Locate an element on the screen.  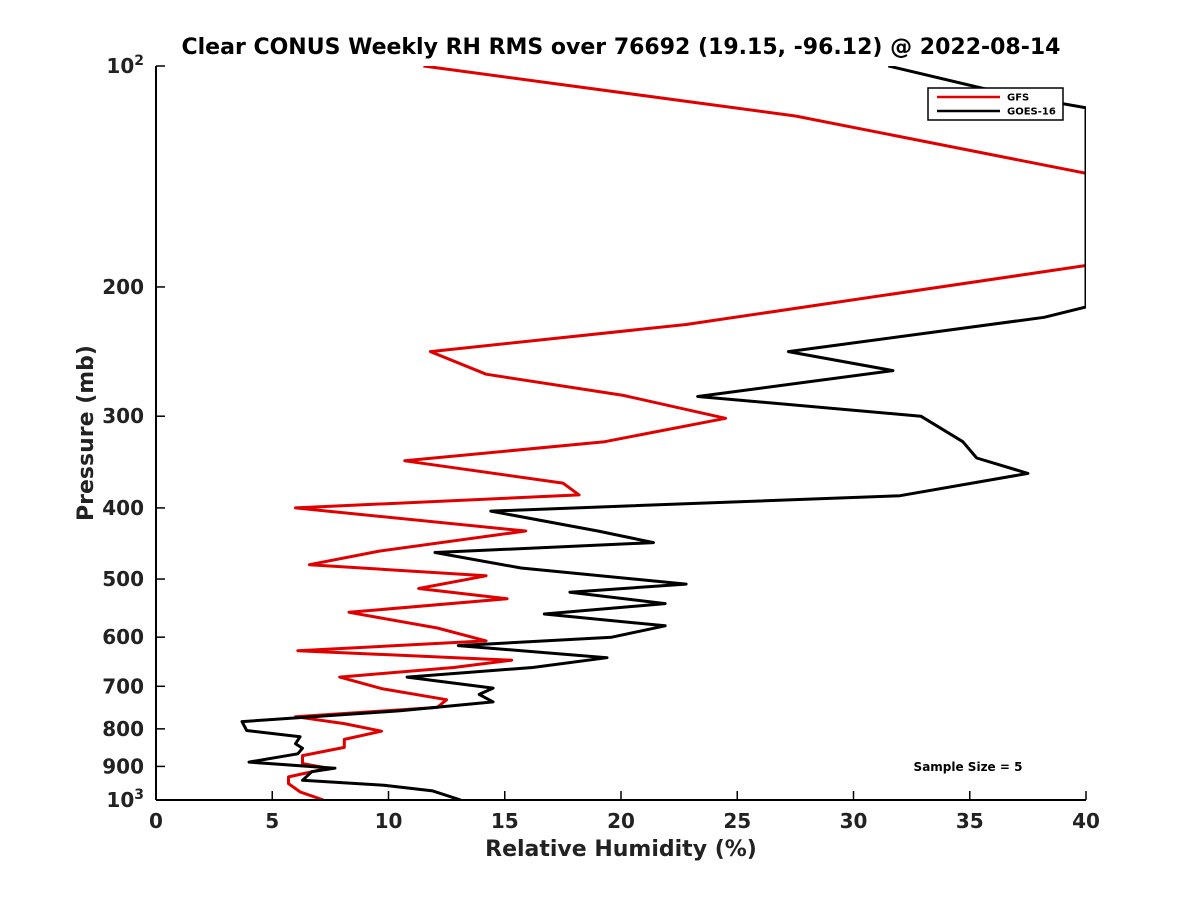
y-axis-ticks: 10² 200 300 400 500 600 700 800 900 10³ is located at coordinates (133, 432).